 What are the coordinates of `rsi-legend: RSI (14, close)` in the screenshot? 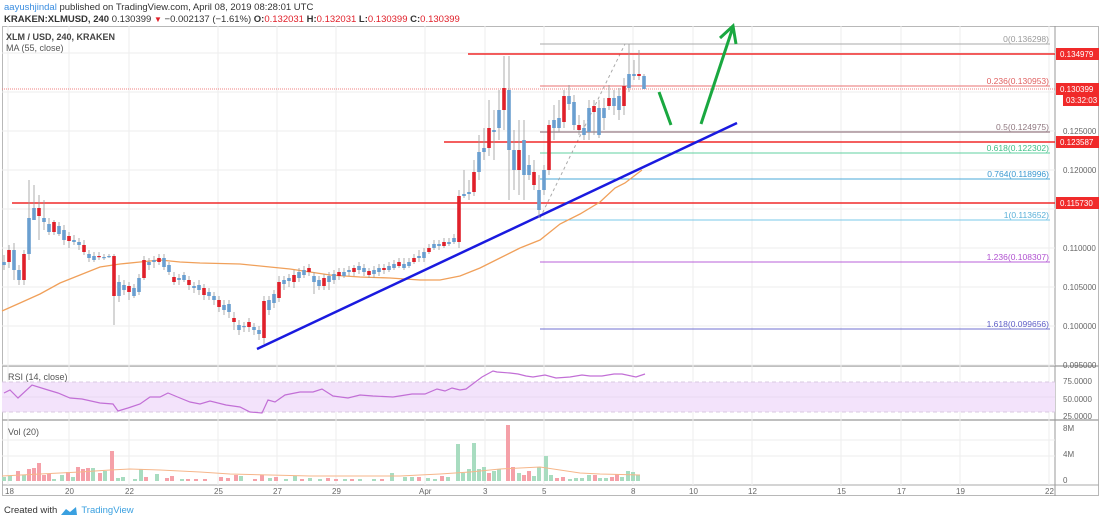 It's located at (38, 377).